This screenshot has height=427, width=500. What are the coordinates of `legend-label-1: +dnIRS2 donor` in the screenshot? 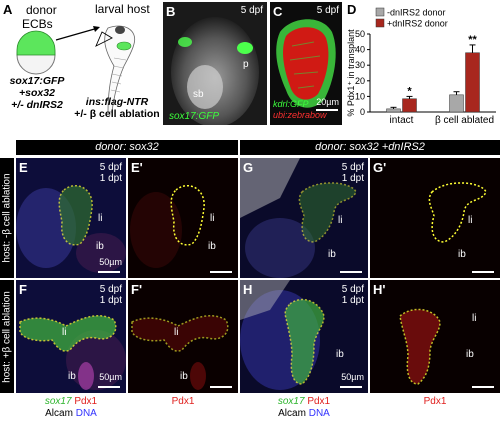 It's located at (417, 24).